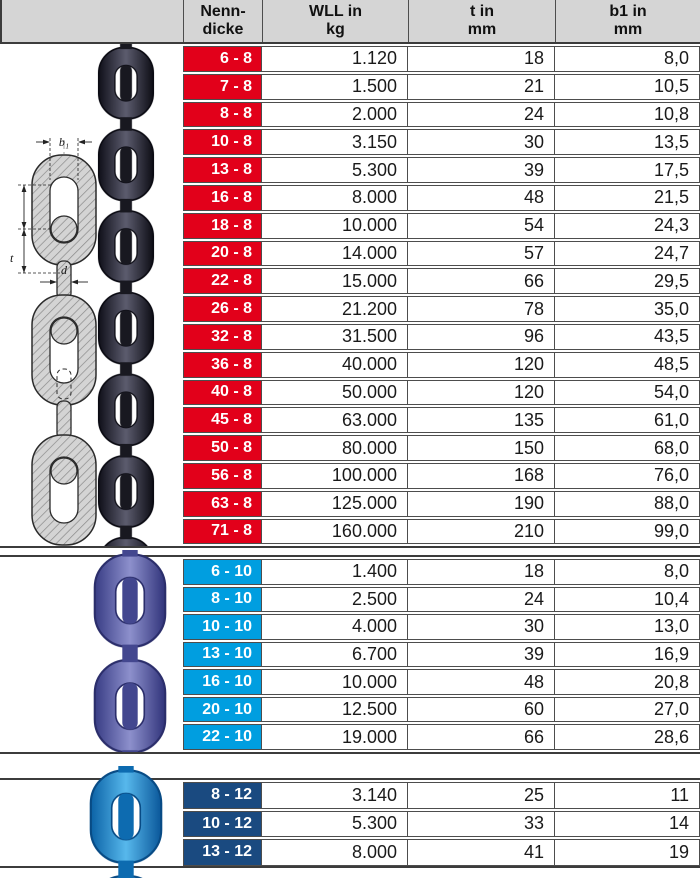 The height and width of the screenshot is (878, 700). What do you see at coordinates (335, 29) in the screenshot?
I see `header-wll-line2: kg` at bounding box center [335, 29].